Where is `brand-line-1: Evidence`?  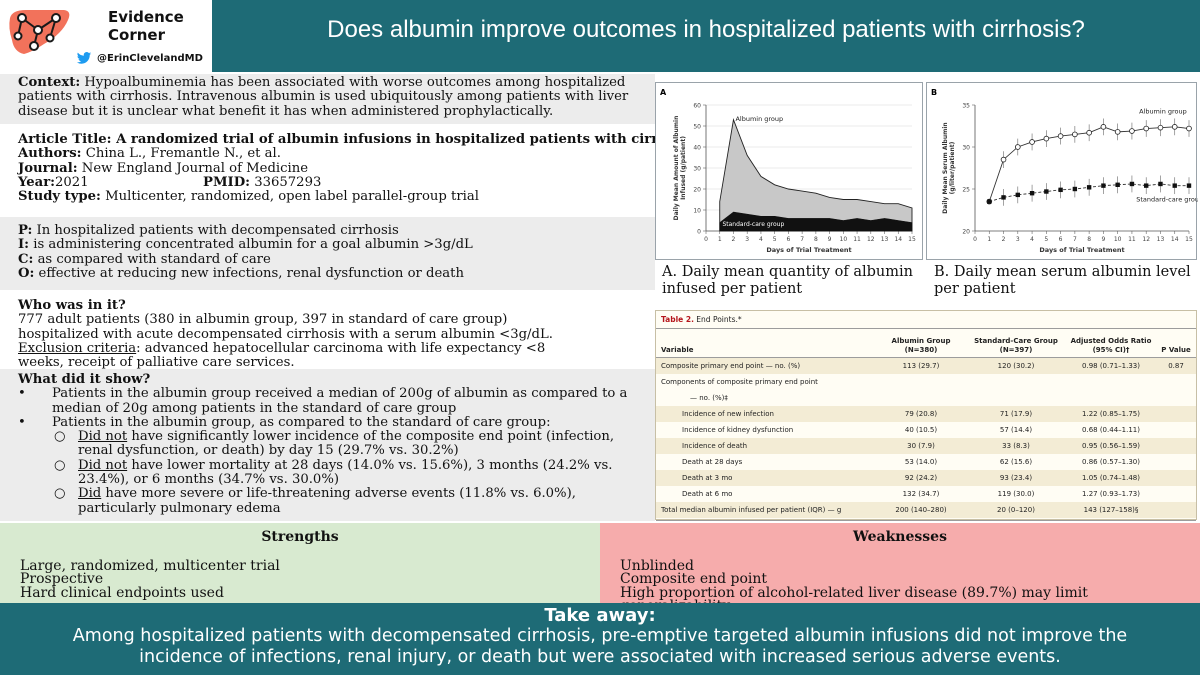
brand-line-1: Evidence is located at coordinates (146, 17).